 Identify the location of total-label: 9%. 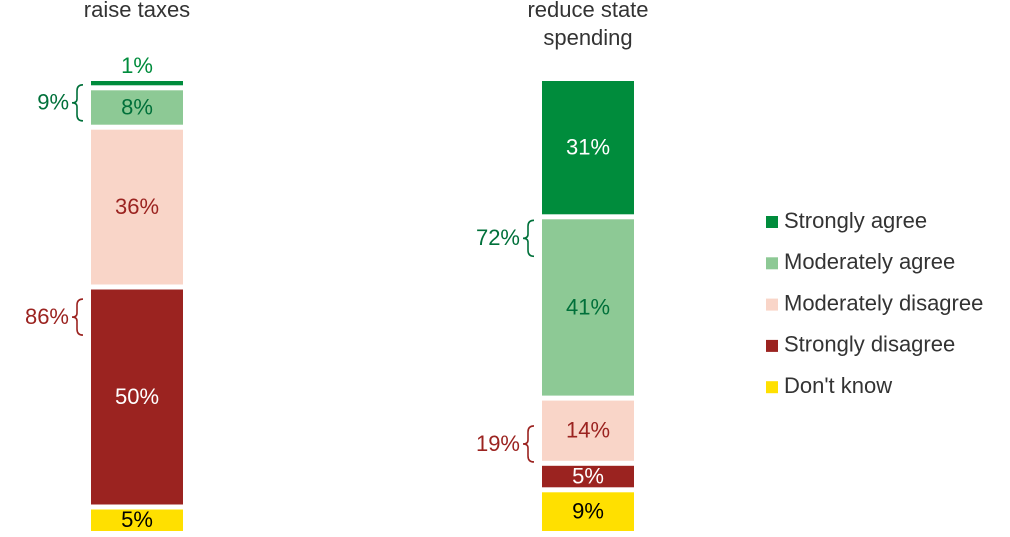
(53, 102).